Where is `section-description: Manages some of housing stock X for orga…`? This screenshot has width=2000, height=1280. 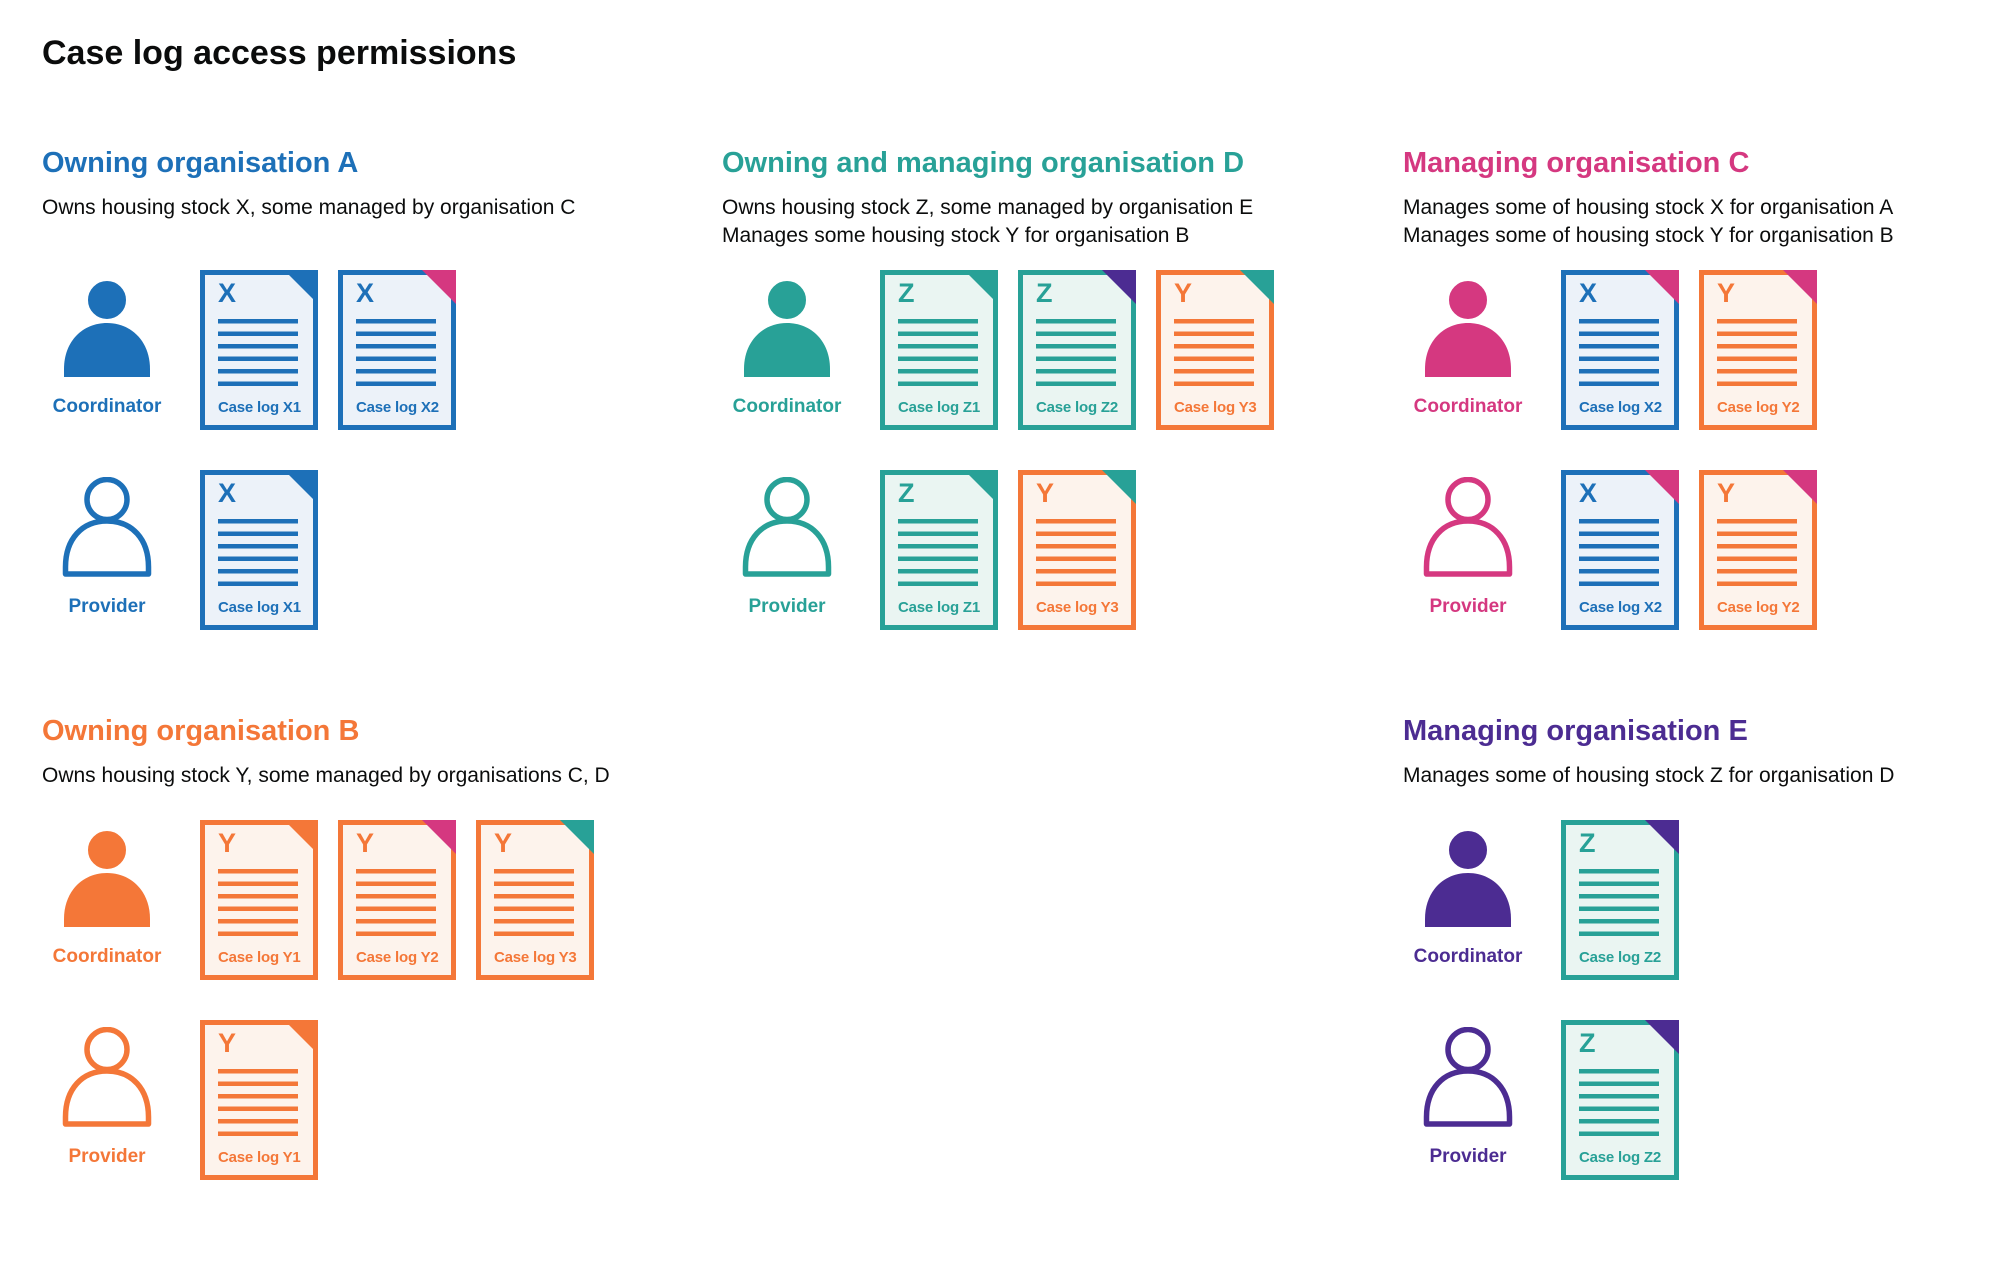
section-description: Manages some of housing stock X for orga… is located at coordinates (1648, 222).